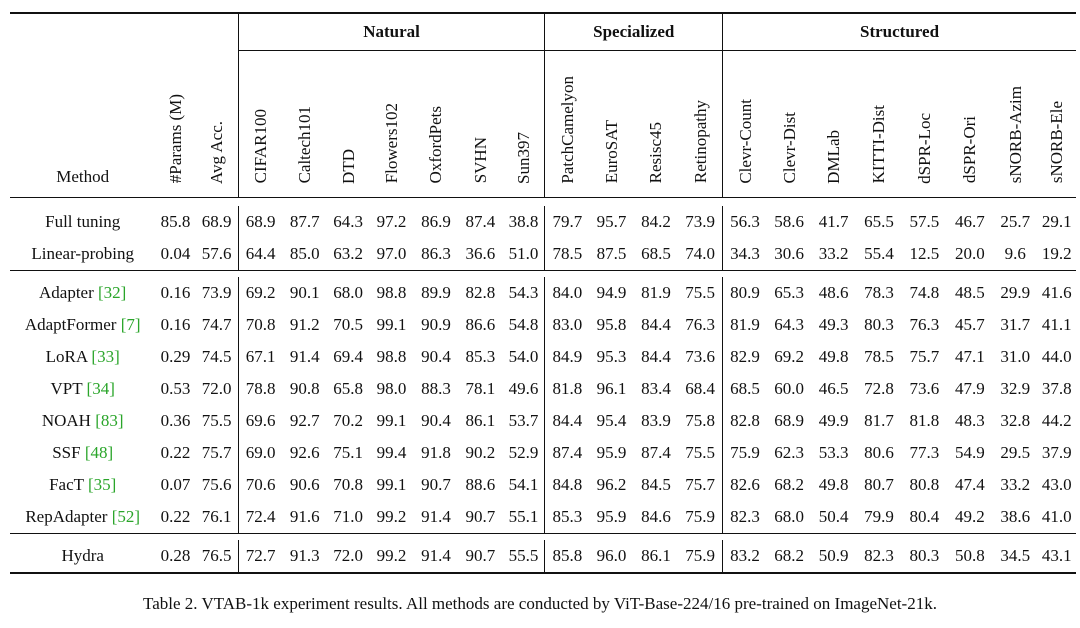 This screenshot has height=628, width=1080. I want to click on table-cell: 91.4, so click(304, 356).